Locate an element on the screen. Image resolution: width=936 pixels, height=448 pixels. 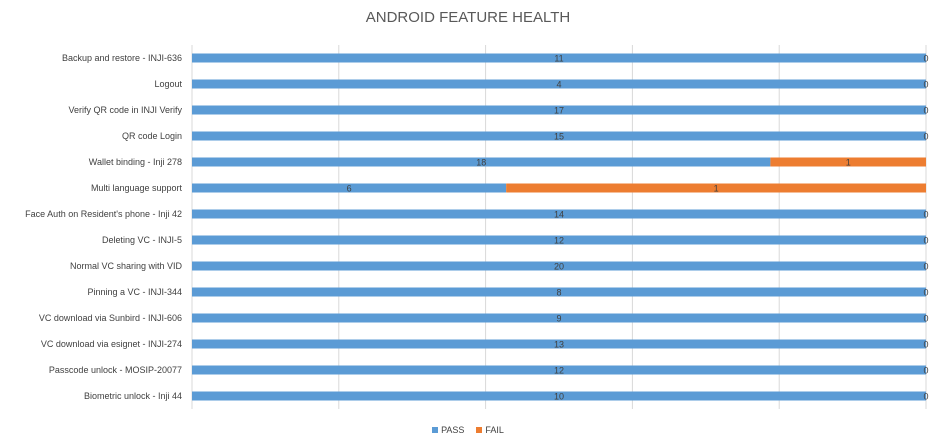
category-label: Wallet binding - Inji 278 is located at coordinates (135, 162).